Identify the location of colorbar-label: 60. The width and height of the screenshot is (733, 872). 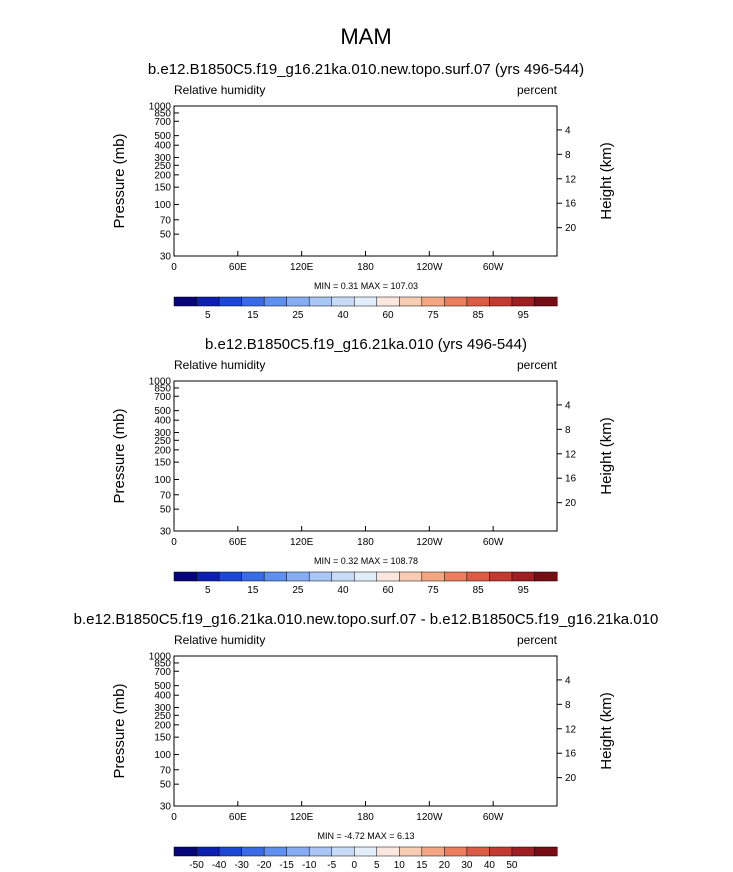
(388, 315).